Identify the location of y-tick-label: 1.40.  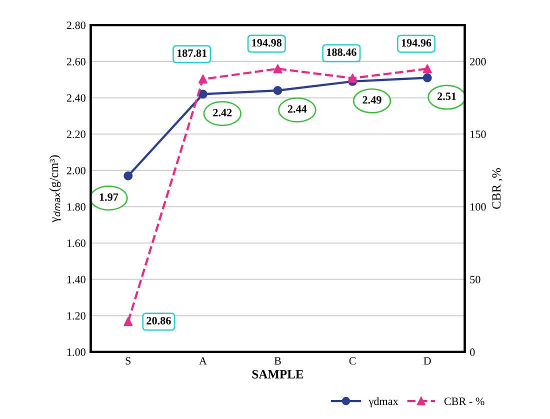
(76, 280).